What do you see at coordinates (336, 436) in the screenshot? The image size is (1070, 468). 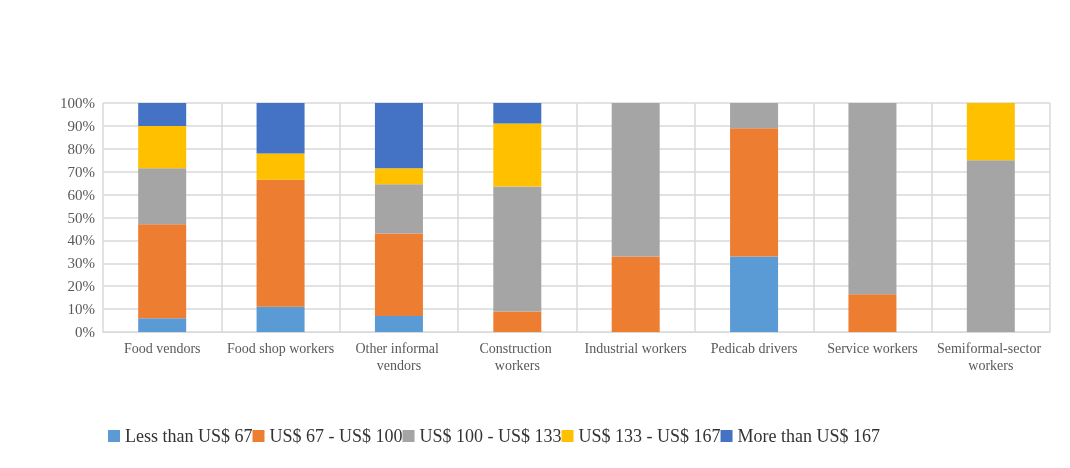 I see `legend-label: US$ 67 - US$ 100` at bounding box center [336, 436].